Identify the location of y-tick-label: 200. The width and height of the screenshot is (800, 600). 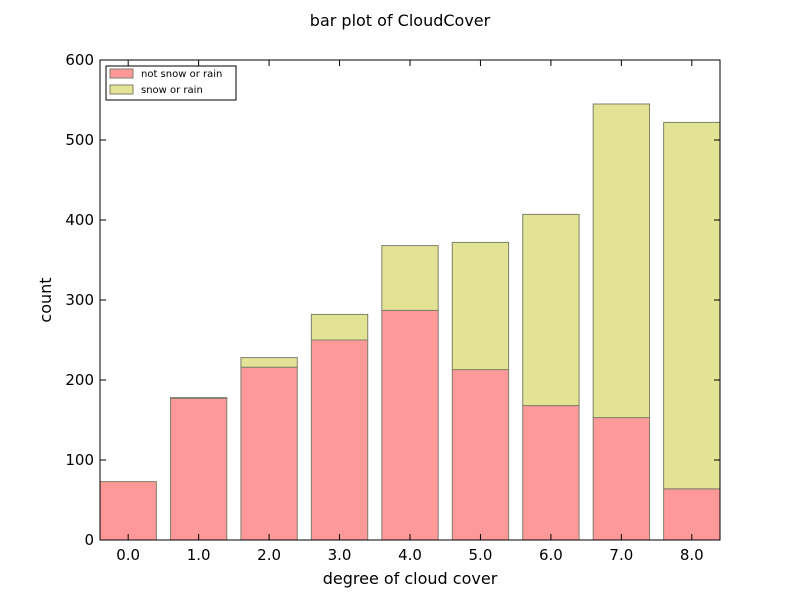
(79, 380).